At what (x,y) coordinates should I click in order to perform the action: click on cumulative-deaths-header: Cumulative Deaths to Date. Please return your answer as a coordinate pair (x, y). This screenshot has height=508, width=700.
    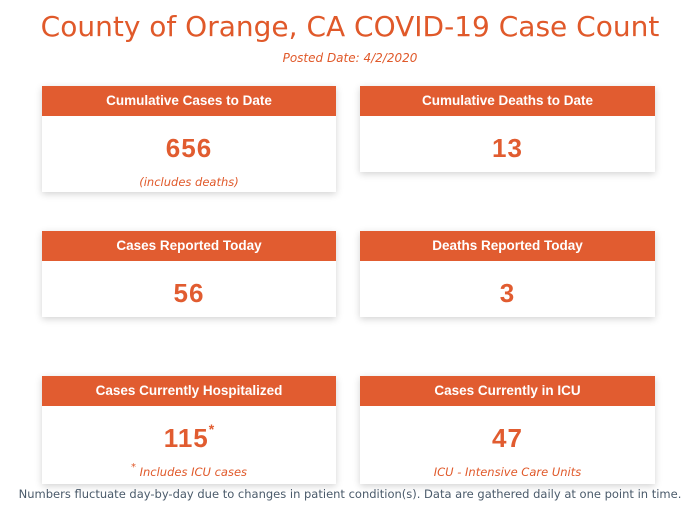
    Looking at the image, I should click on (507, 101).